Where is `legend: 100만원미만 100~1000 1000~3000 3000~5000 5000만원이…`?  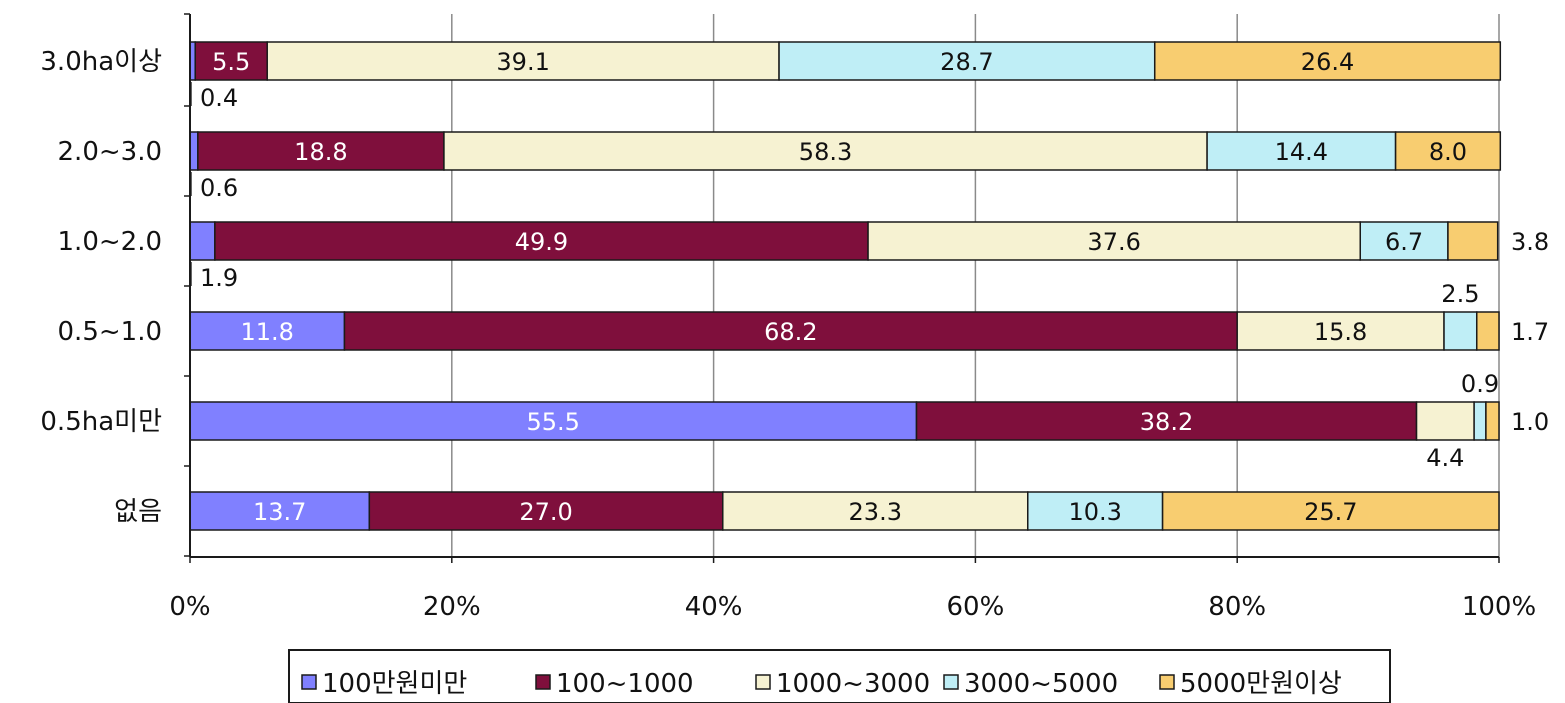 legend: 100만원미만 100~1000 1000~3000 3000~5000 5000만원이… is located at coordinates (839, 676).